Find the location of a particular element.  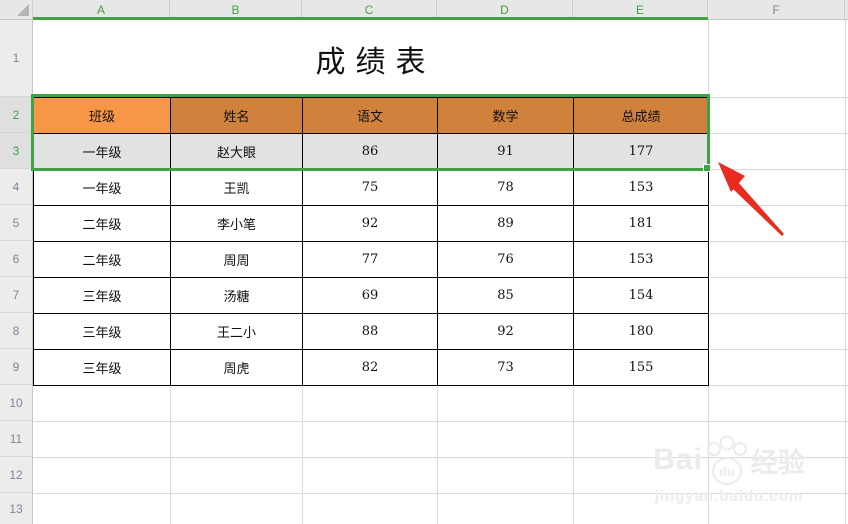

table-cell: 85 is located at coordinates (506, 296).